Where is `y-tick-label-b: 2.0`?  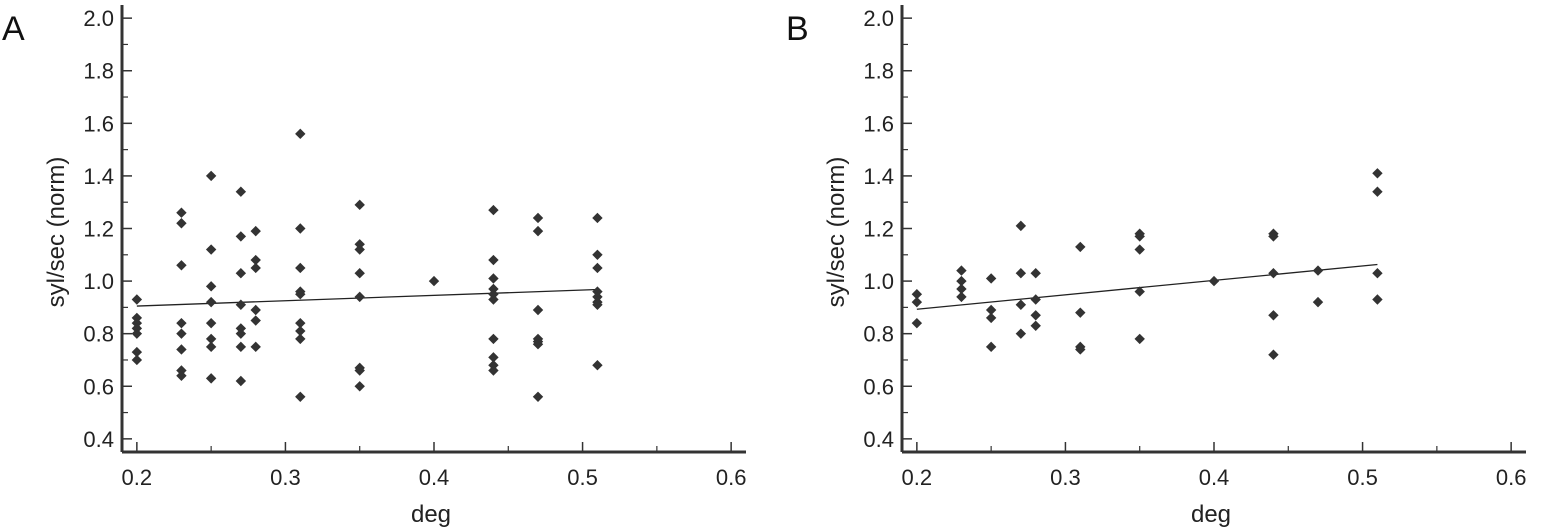 y-tick-label-b: 2.0 is located at coordinates (878, 18).